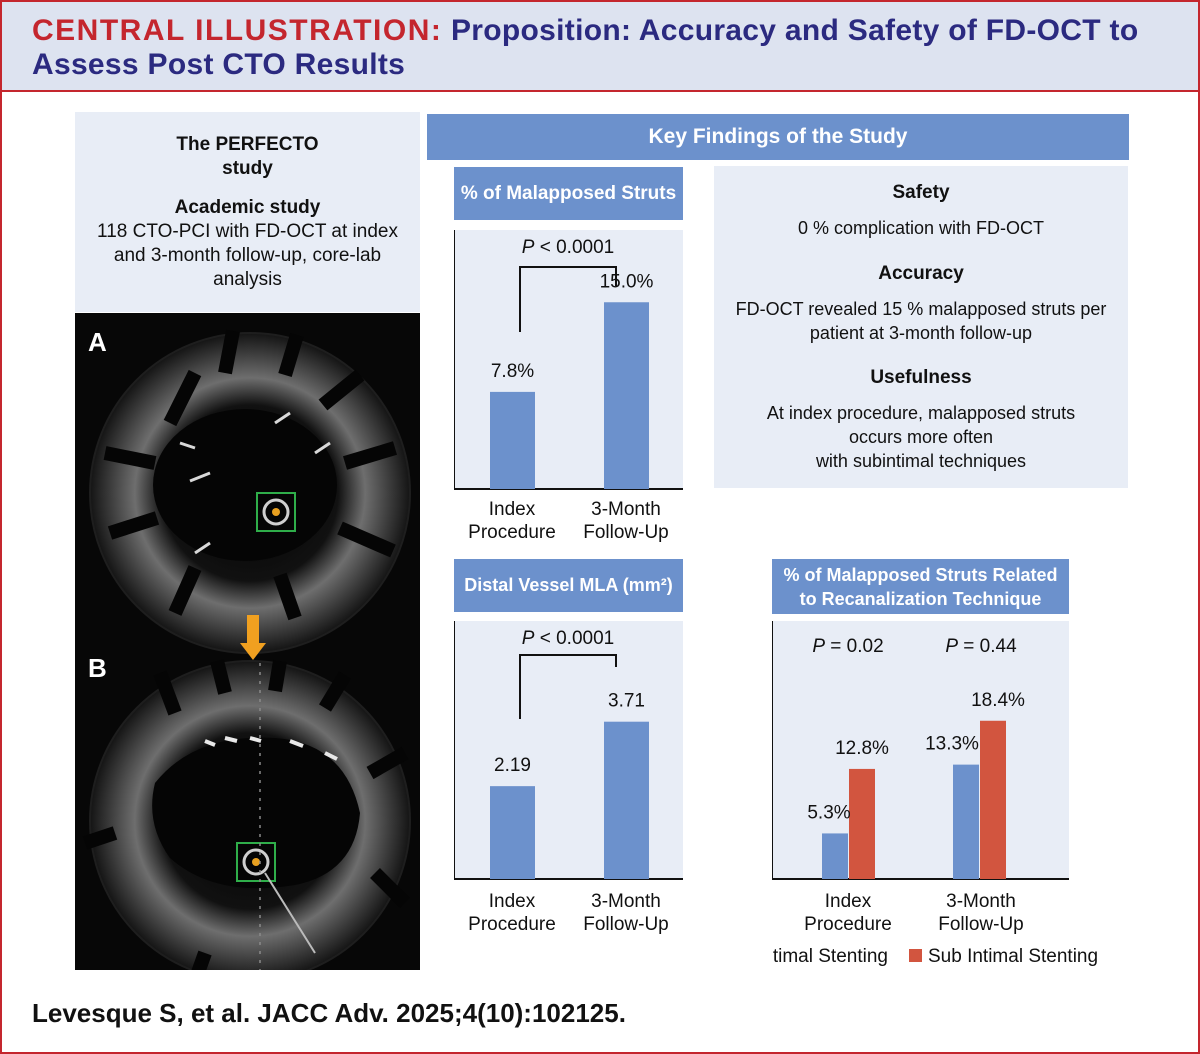 This screenshot has height=1054, width=1200. I want to click on usefulness-title: Usefulness, so click(921, 377).